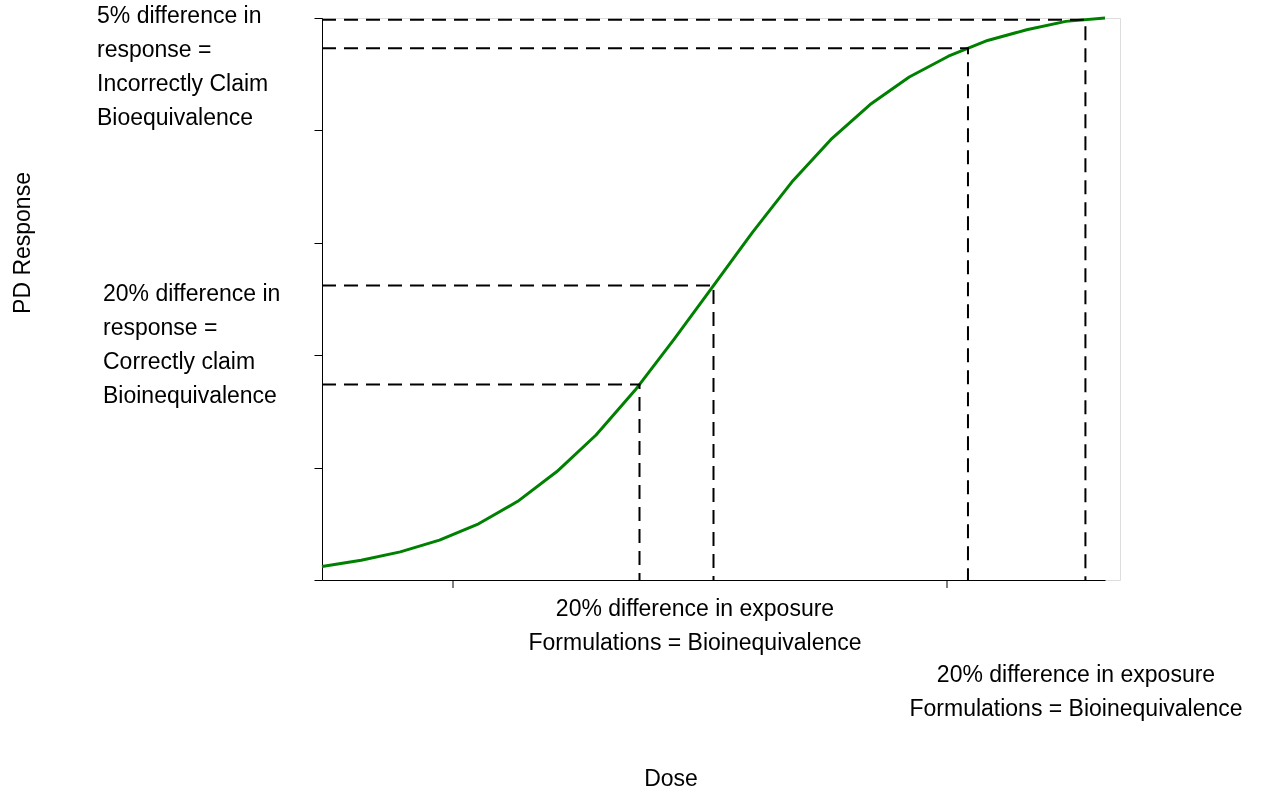 Image resolution: width=1275 pixels, height=796 pixels. I want to click on text: 20% difference in response = Correctly claim Bioinequivalence, so click(192, 344).